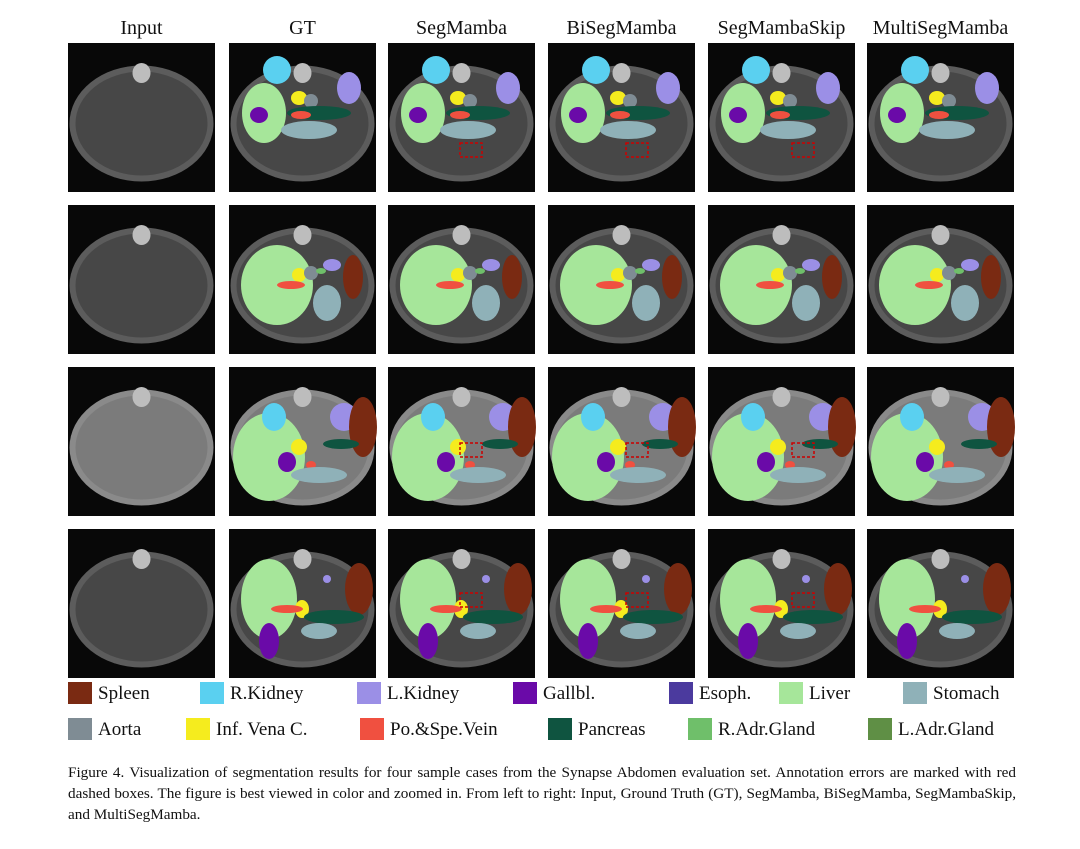  What do you see at coordinates (461, 28) in the screenshot?
I see `column-header: SegMamba` at bounding box center [461, 28].